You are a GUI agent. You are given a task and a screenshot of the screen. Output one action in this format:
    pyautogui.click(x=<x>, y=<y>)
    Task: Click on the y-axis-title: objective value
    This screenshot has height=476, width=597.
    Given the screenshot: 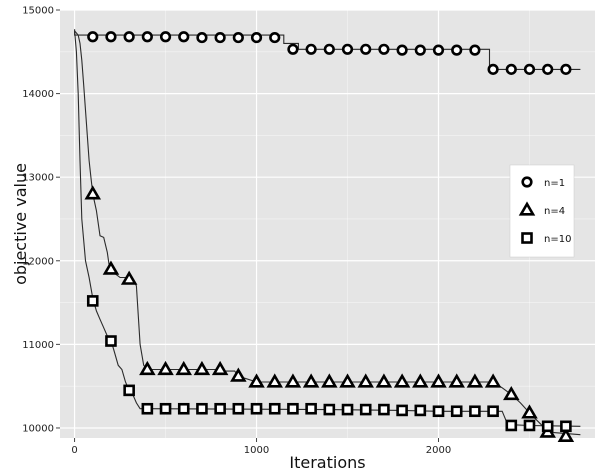 What is the action you would take?
    pyautogui.click(x=20, y=224)
    